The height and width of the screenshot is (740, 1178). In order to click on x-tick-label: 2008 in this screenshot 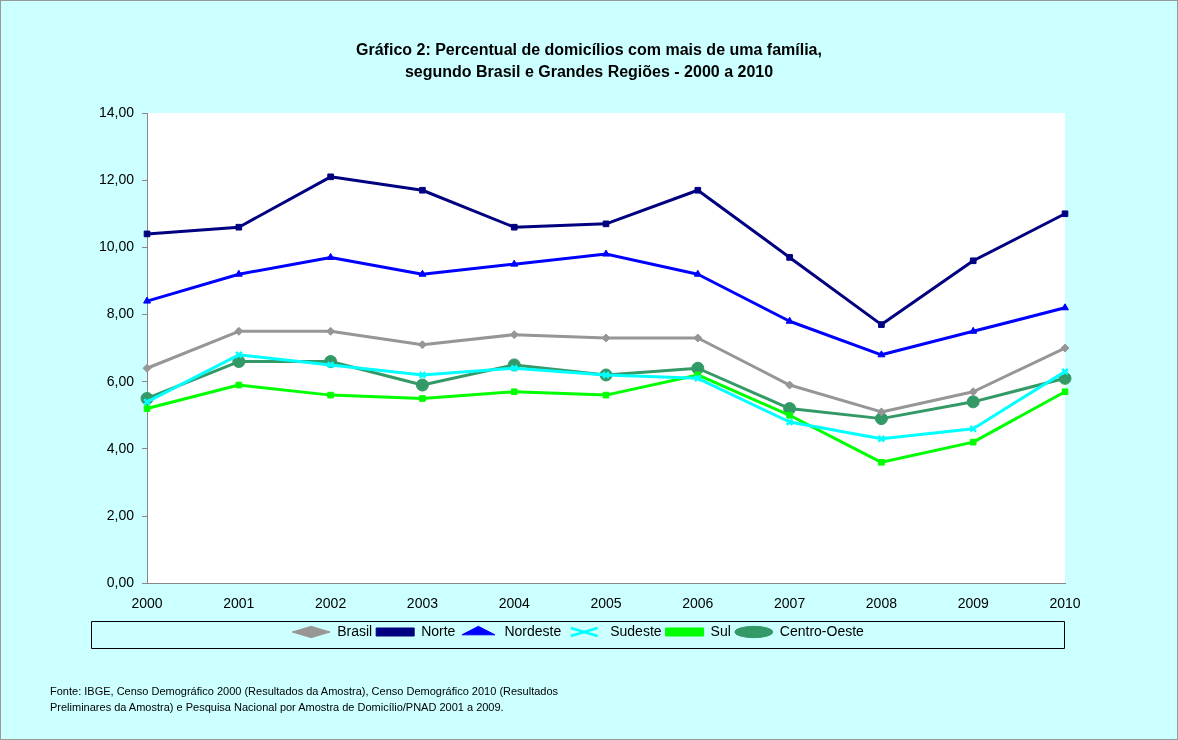, I will do `click(881, 603)`.